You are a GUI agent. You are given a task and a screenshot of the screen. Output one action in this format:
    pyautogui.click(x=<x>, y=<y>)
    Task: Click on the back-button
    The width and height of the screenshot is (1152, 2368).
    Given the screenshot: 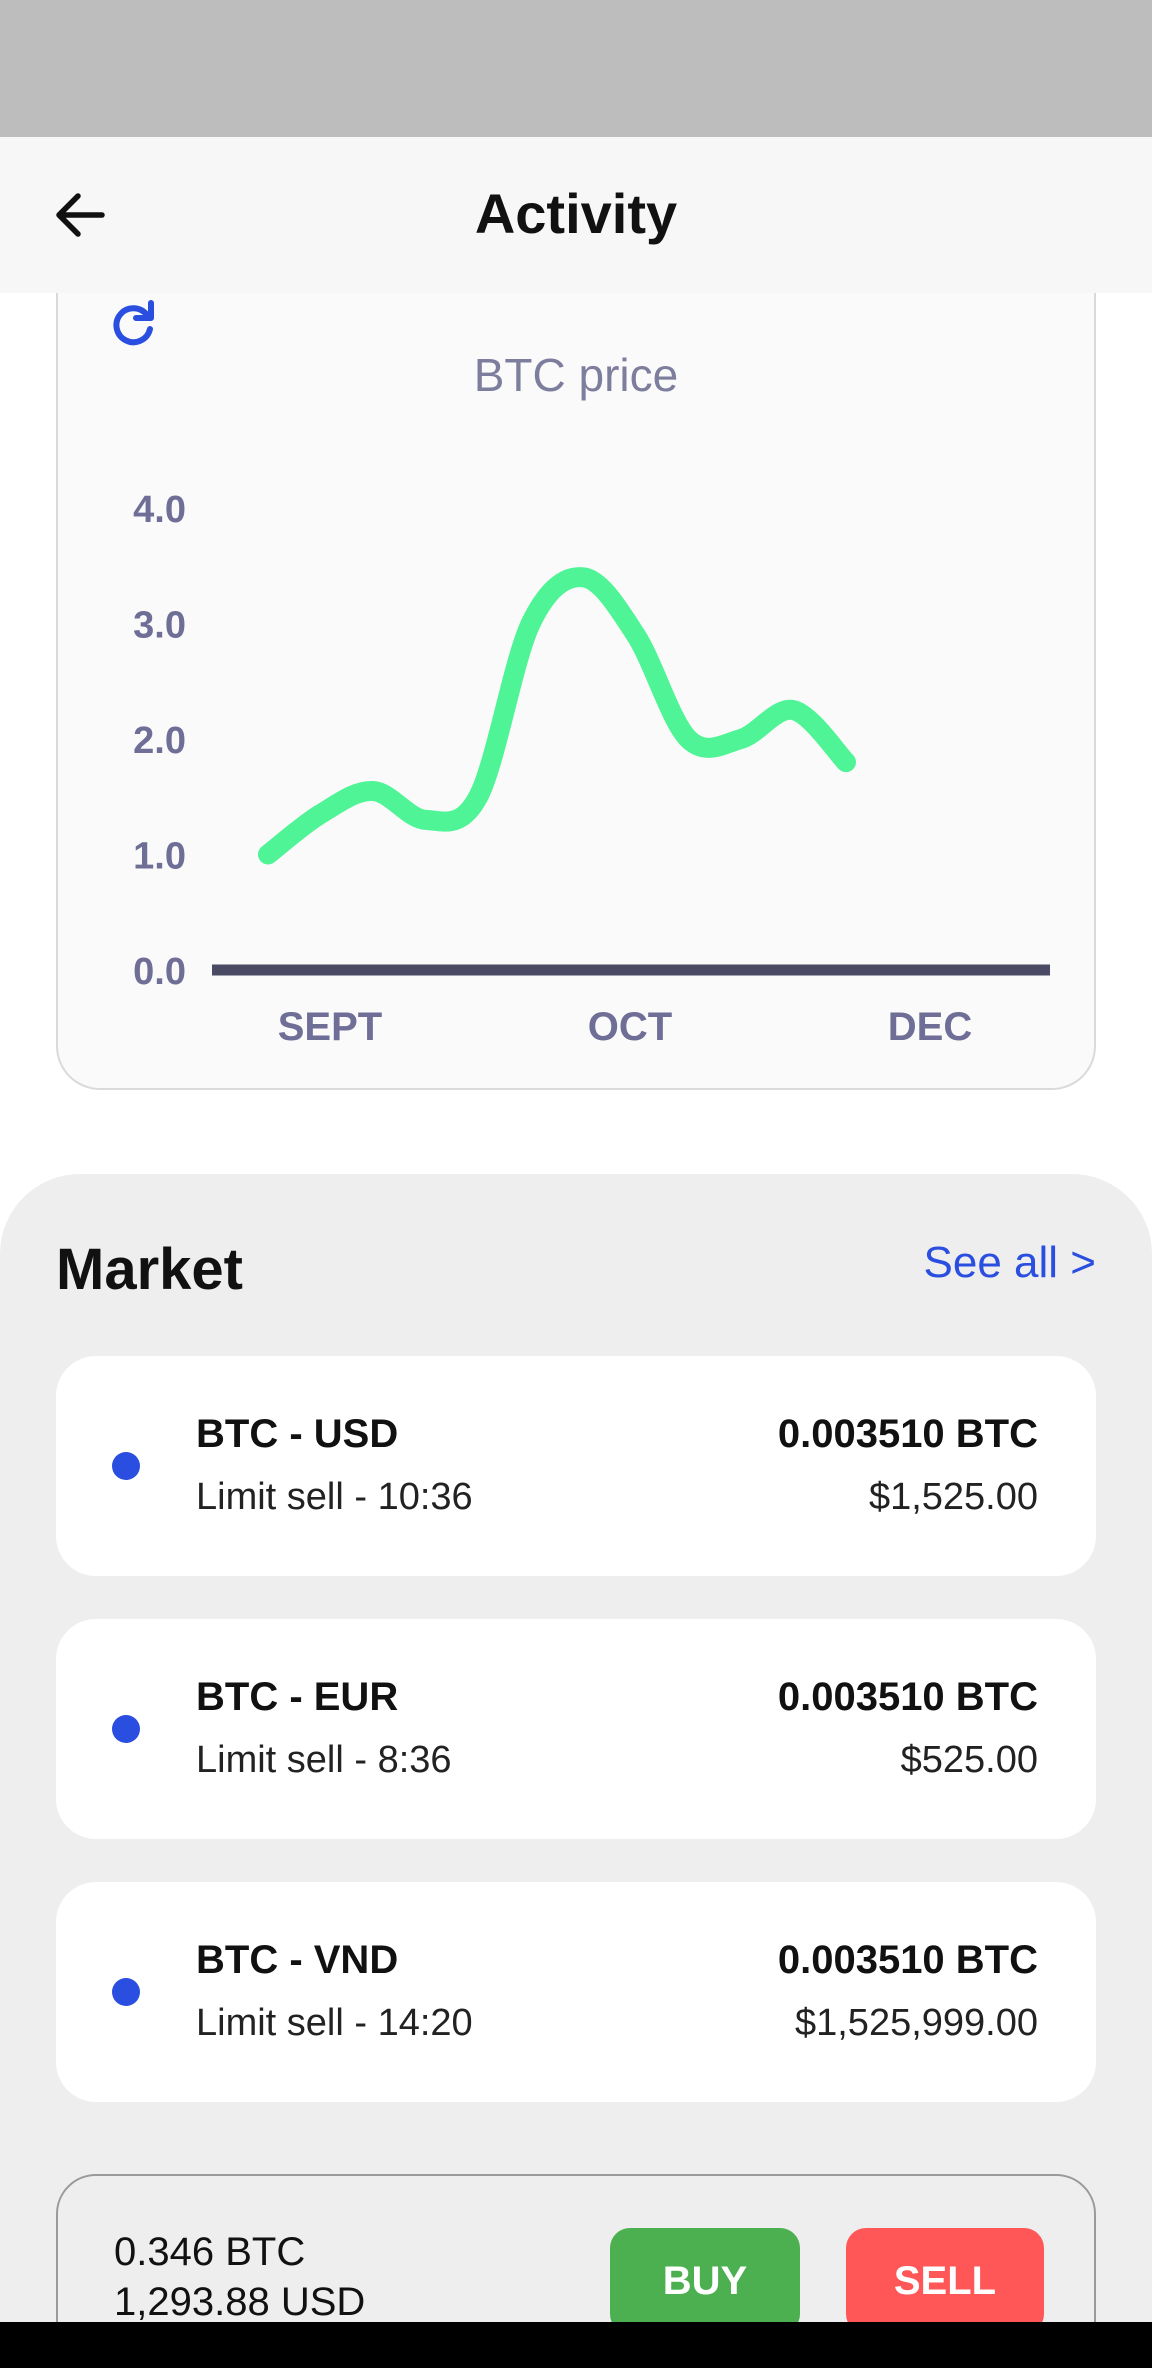 What is the action you would take?
    pyautogui.click(x=80, y=215)
    